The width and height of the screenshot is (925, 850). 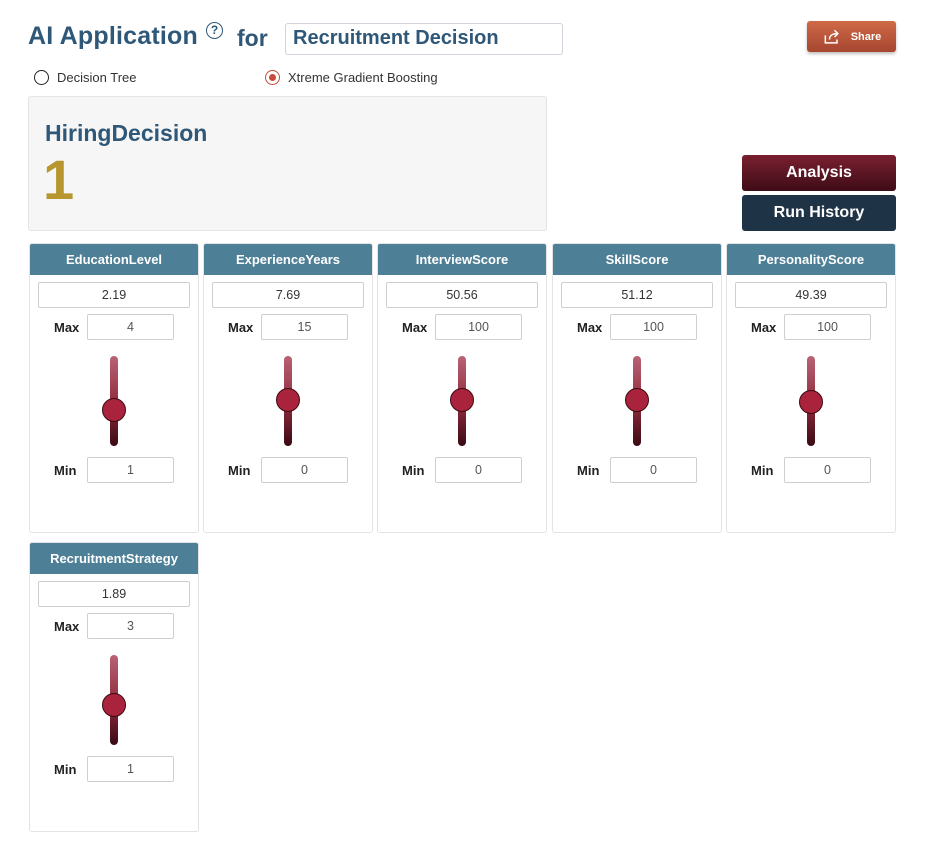 I want to click on radio-xgboost, so click(x=272, y=77).